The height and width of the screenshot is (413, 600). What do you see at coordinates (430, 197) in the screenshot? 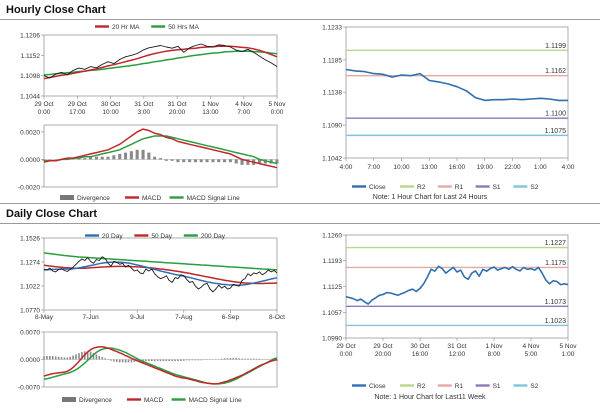
I see `hourly-pivot-note: Note: 1 Hour Chart for Last 24 Hours` at bounding box center [430, 197].